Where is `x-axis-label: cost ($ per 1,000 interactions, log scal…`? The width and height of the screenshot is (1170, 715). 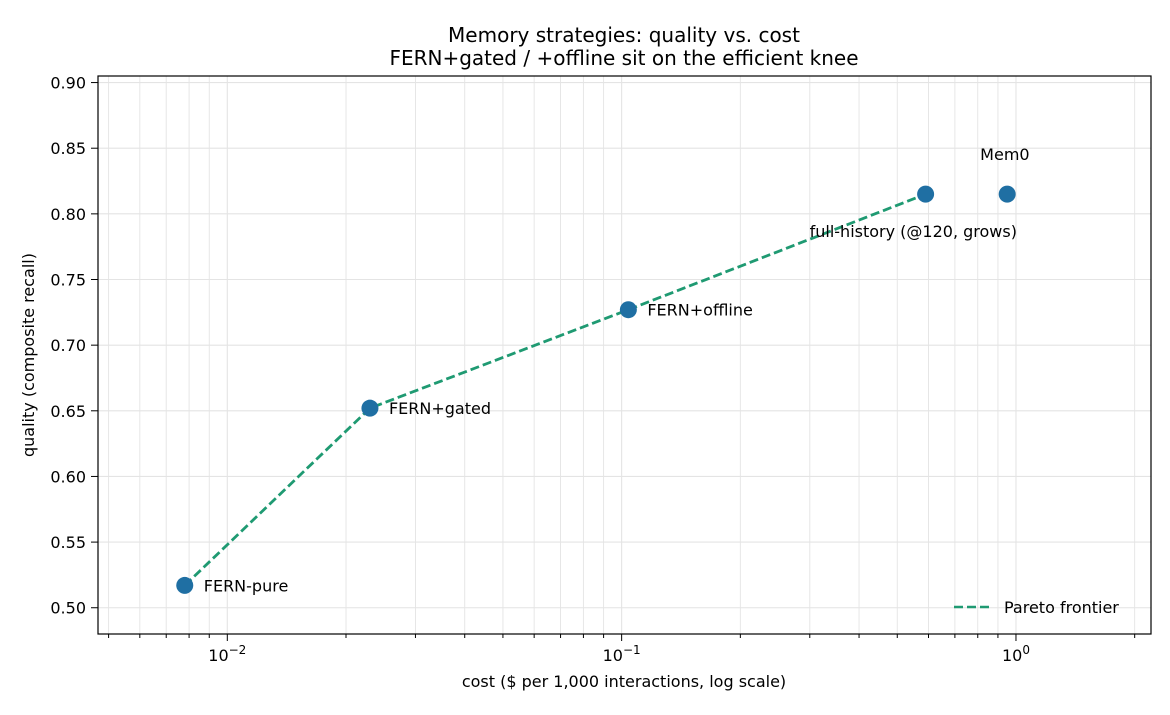 x-axis-label: cost ($ per 1,000 interactions, log scal… is located at coordinates (624, 681).